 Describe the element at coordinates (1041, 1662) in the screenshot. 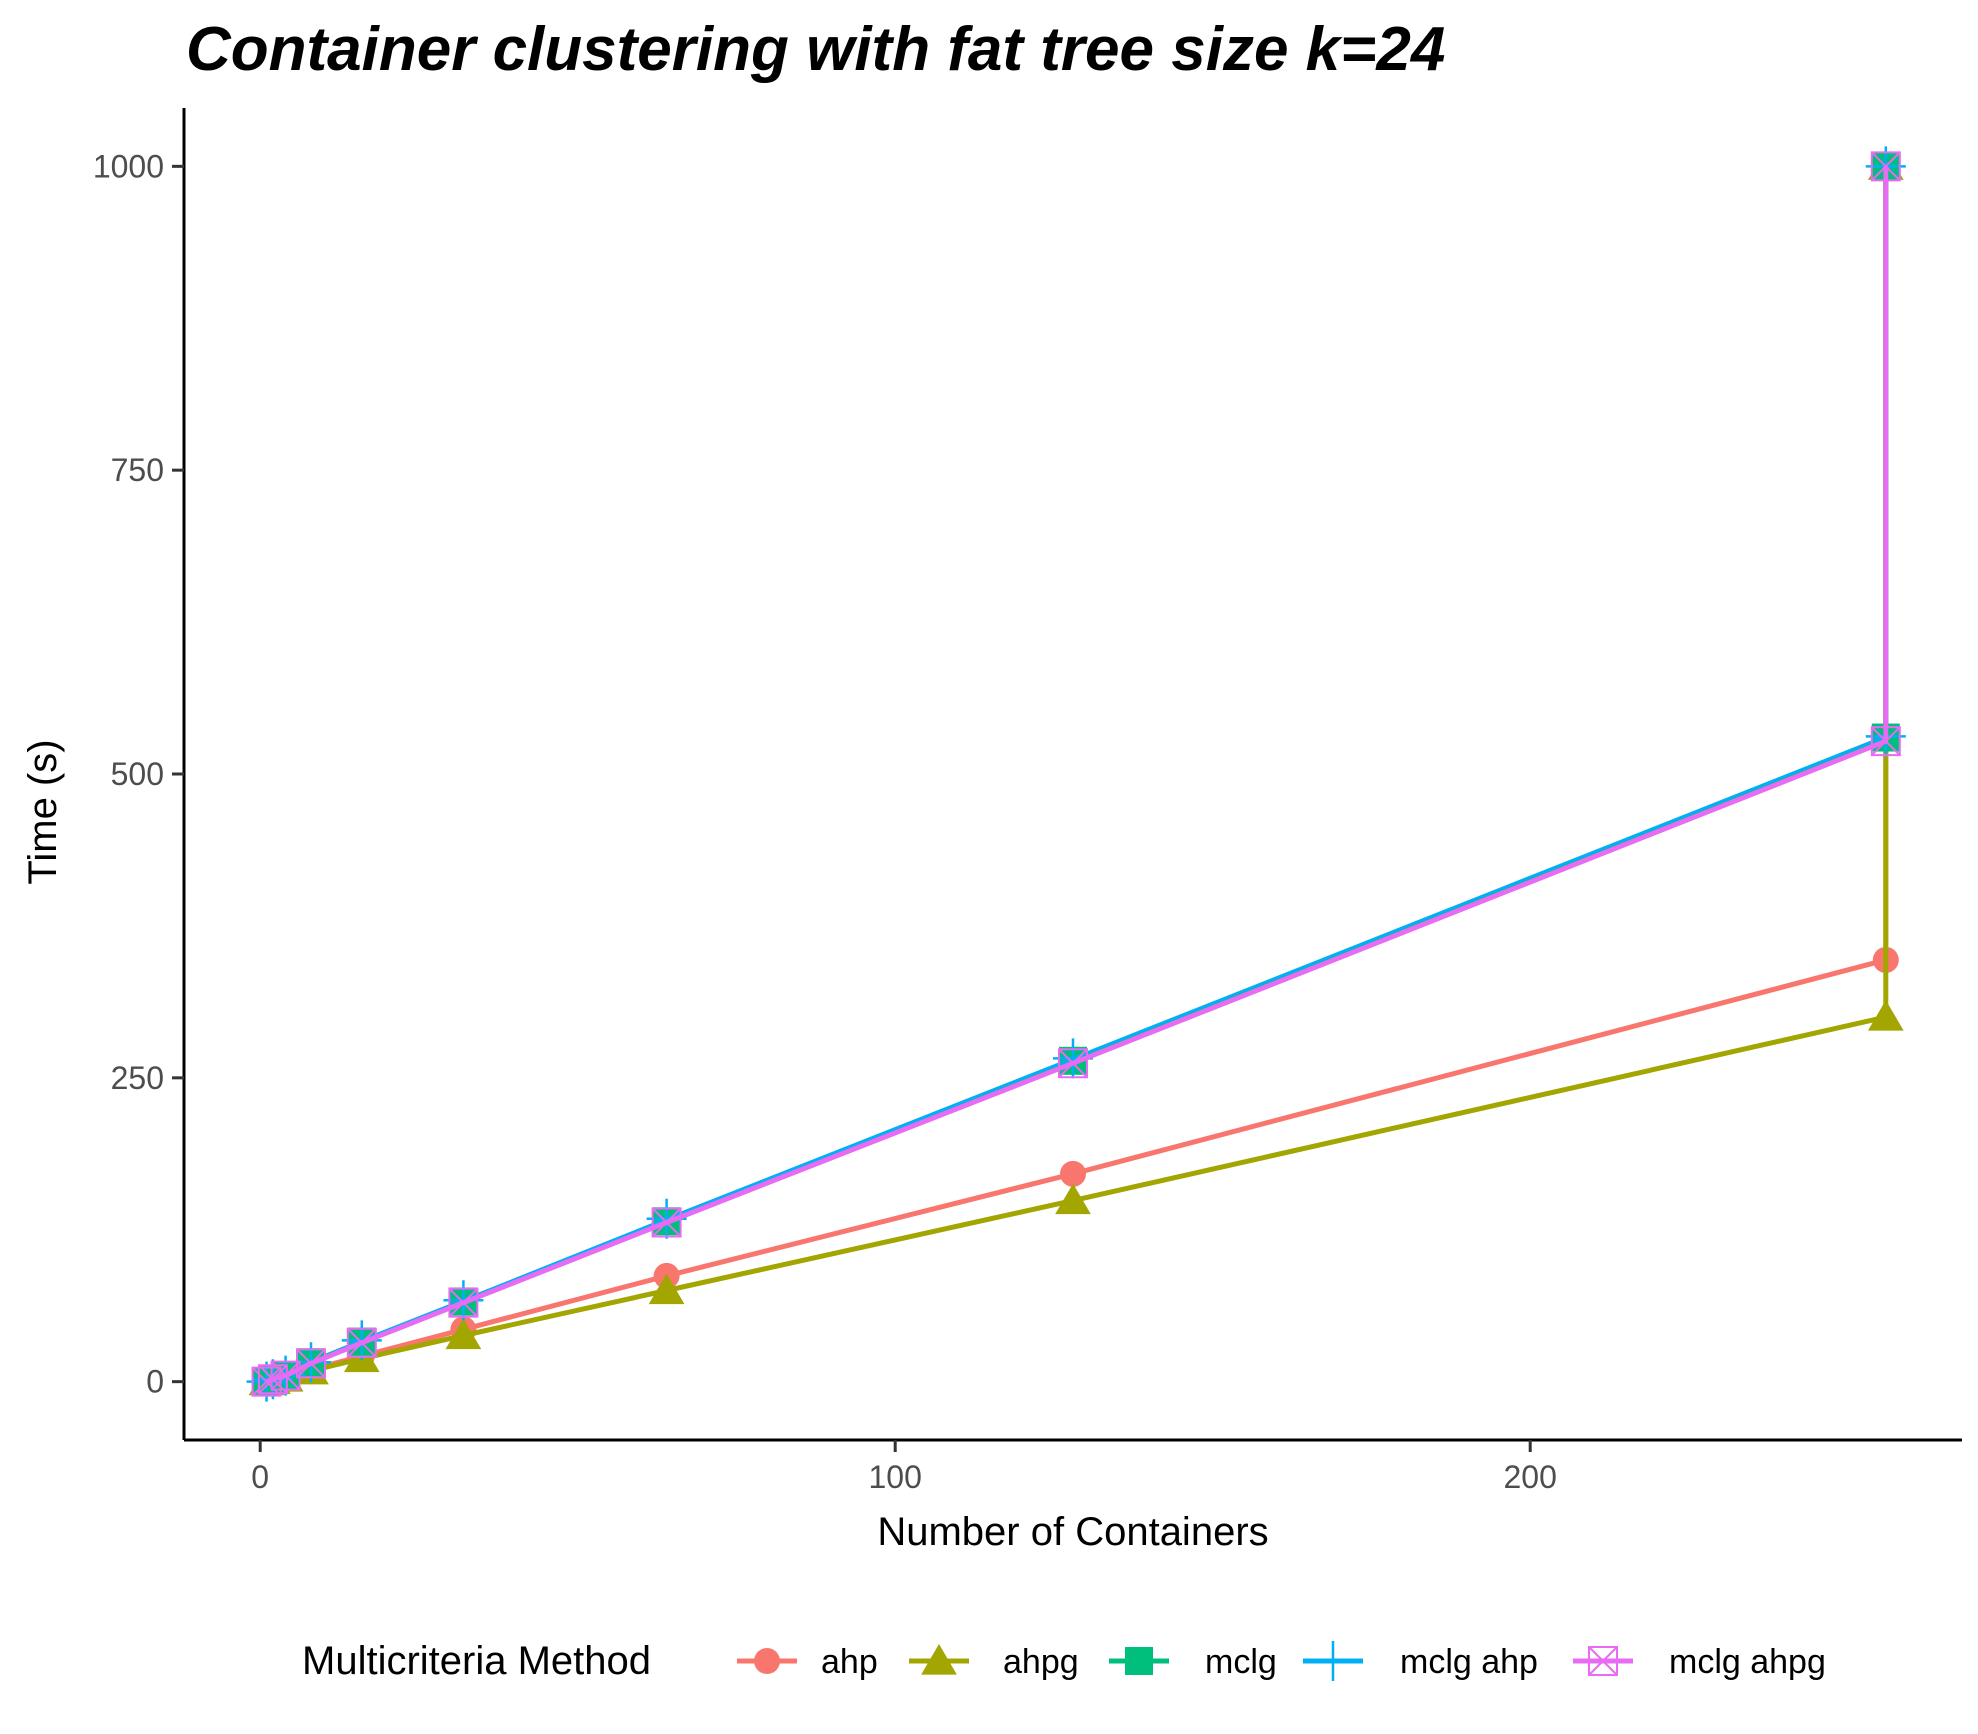

I see `legend-label: ahpg` at that location.